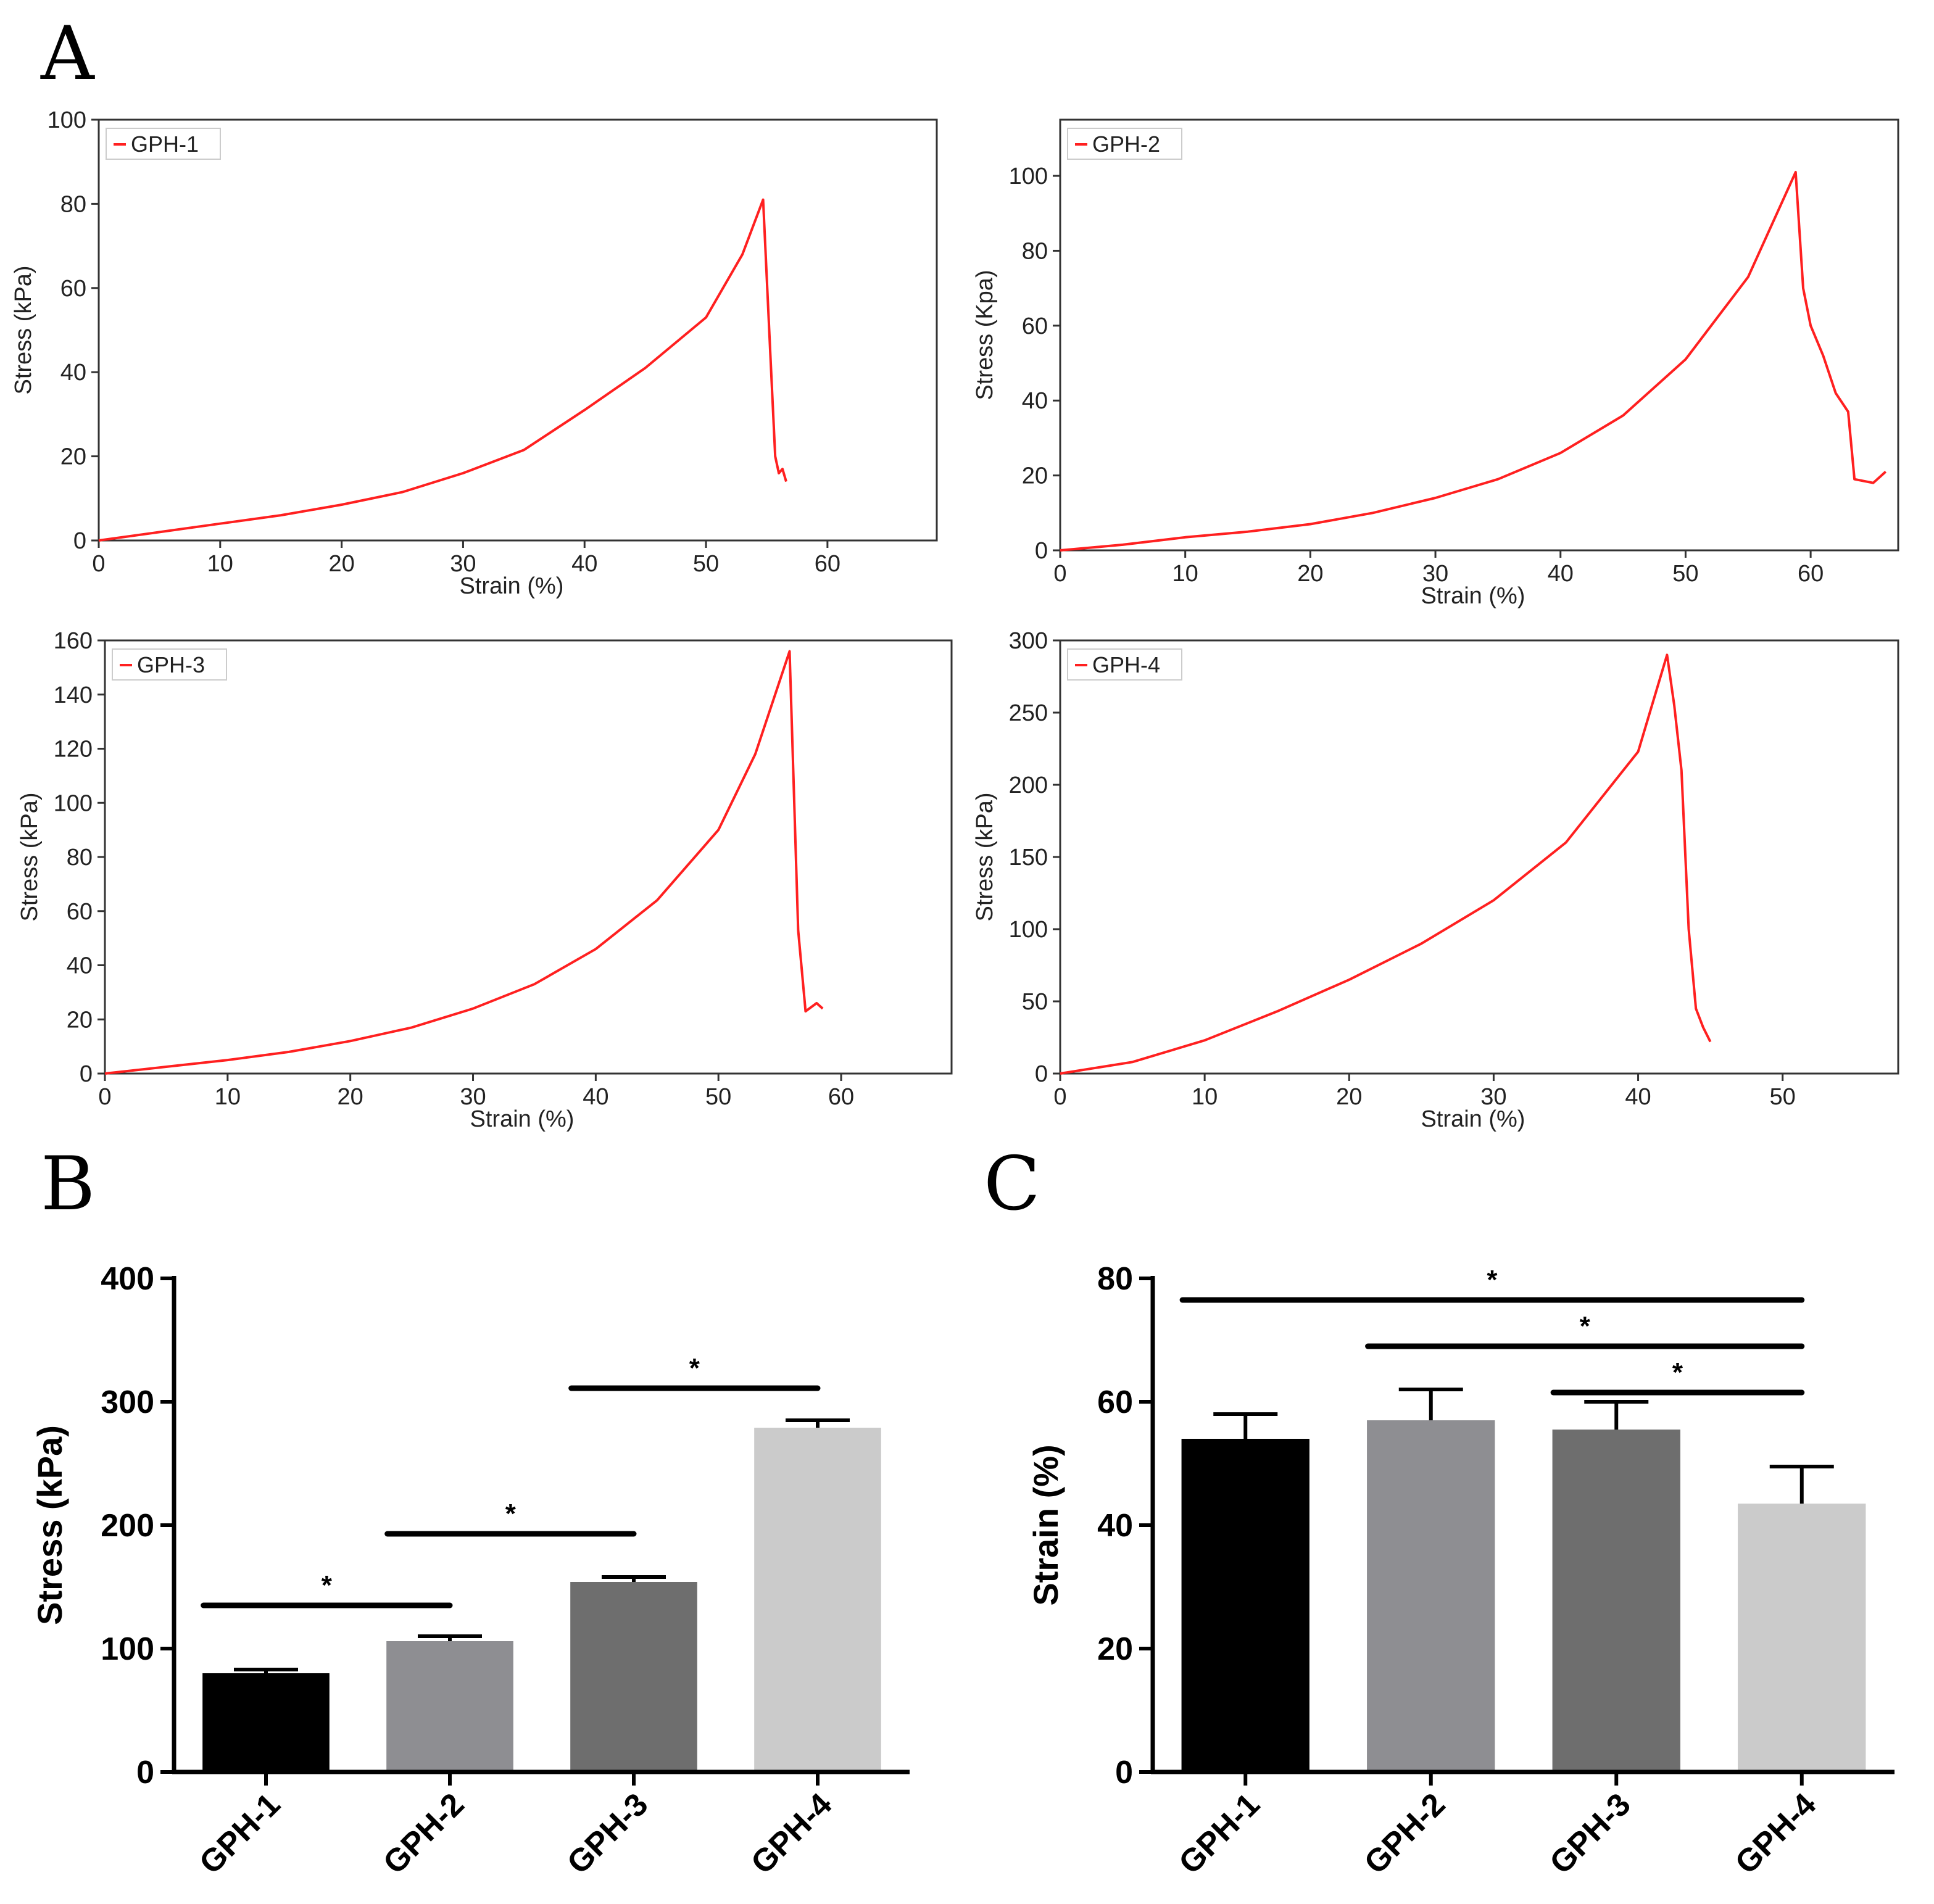 This screenshot has width=1934, height=1904. I want to click on legend: GPH-1, so click(163, 144).